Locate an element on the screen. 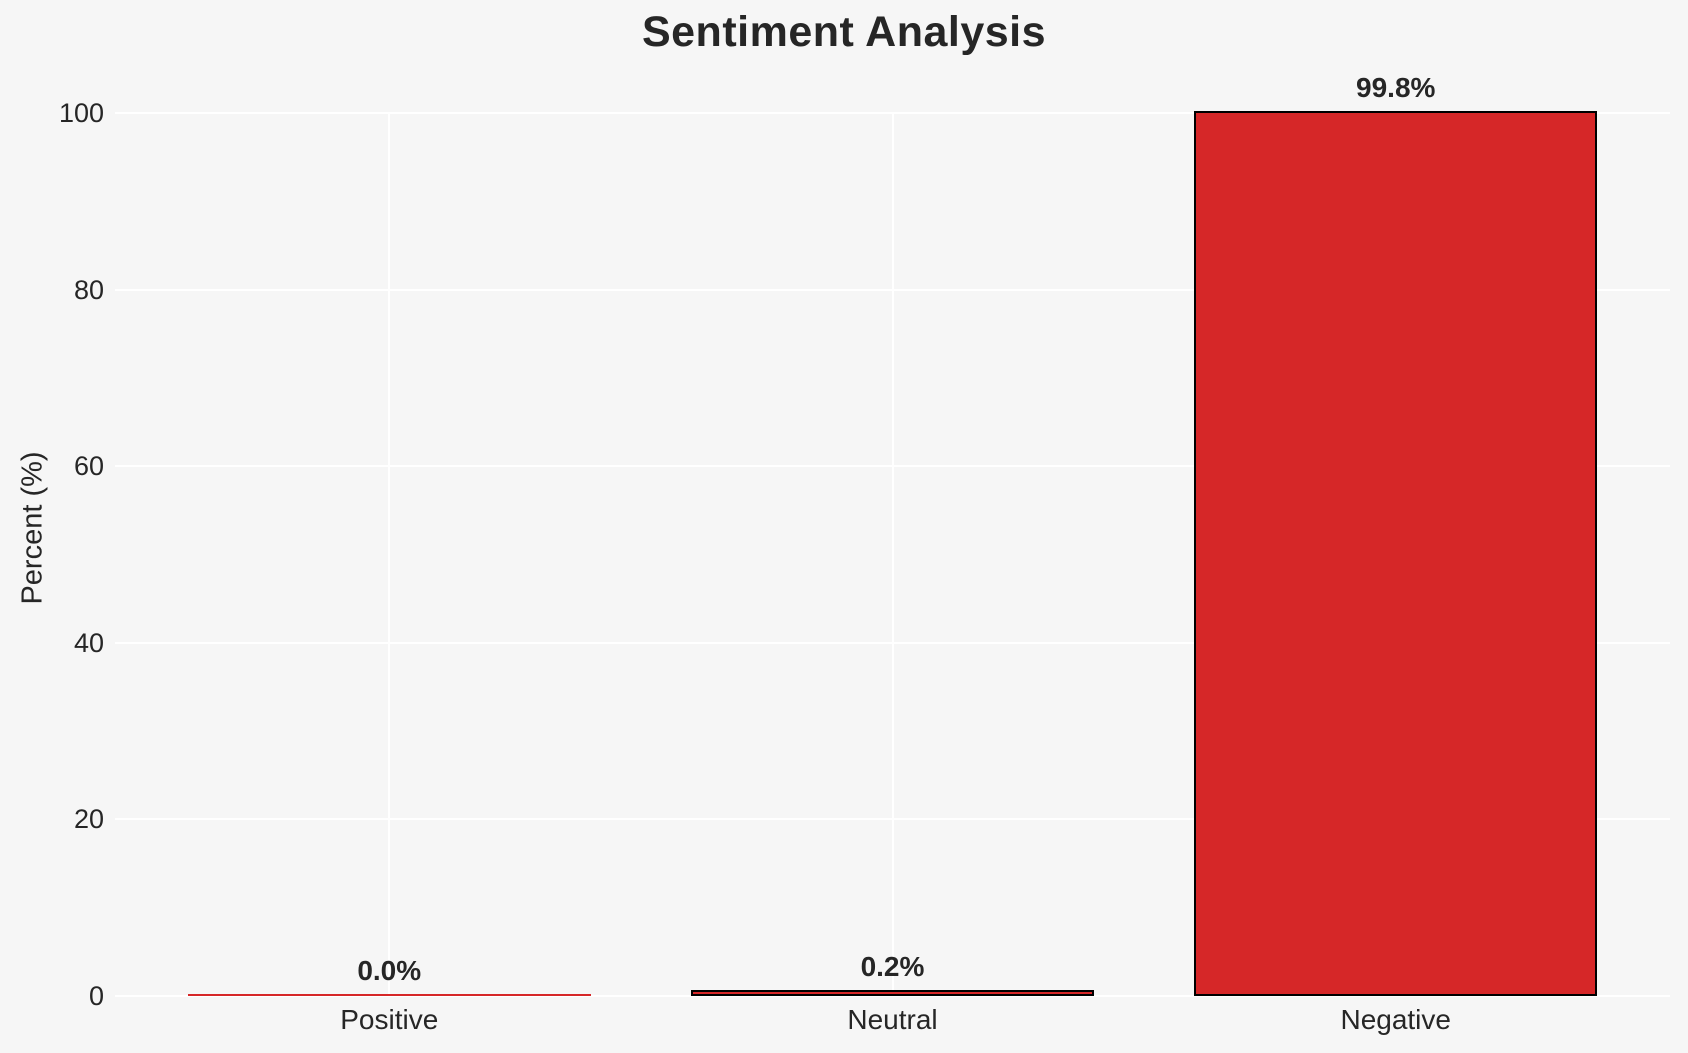 This screenshot has width=1688, height=1053. x-tick-label: Negative is located at coordinates (1395, 1019).